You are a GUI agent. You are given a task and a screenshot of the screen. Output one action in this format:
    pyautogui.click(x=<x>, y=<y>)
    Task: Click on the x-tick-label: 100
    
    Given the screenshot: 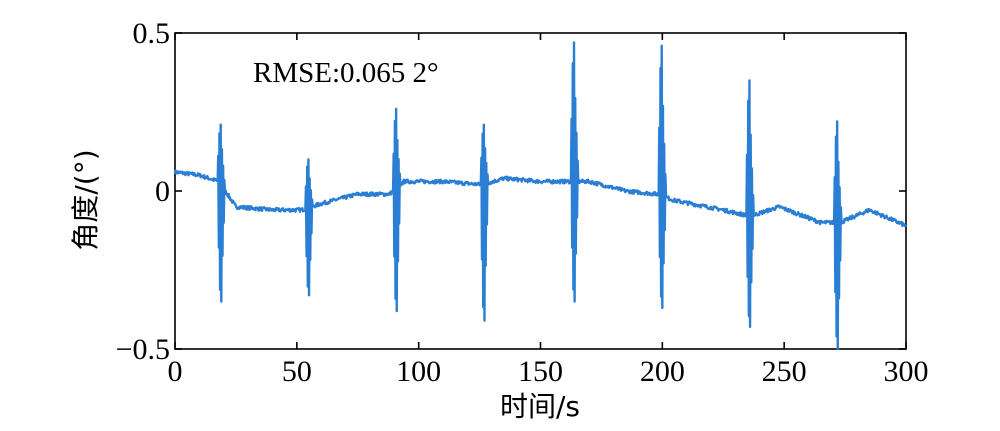 What is the action you would take?
    pyautogui.click(x=418, y=371)
    